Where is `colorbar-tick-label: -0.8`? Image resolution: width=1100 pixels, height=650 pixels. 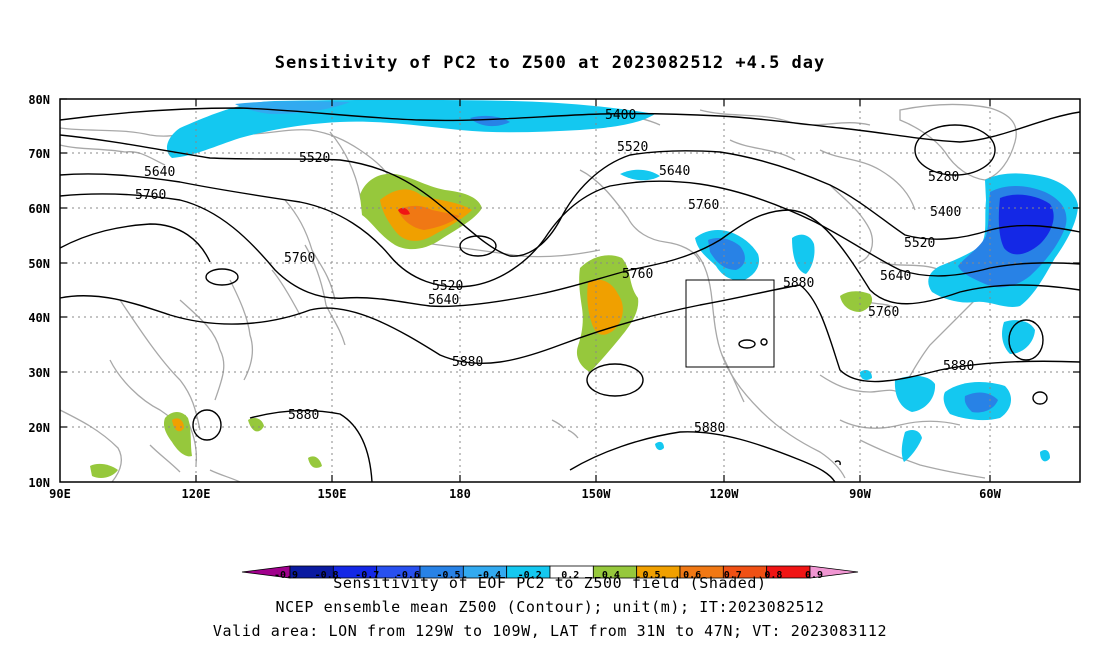
colorbar-tick-label: -0.8 is located at coordinates (327, 575).